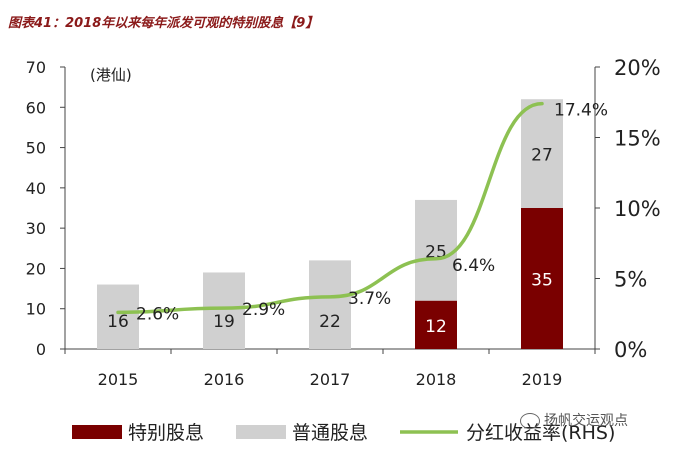  Describe the element at coordinates (157, 314) in the screenshot. I see `data-label-yield: 2.6%` at that location.